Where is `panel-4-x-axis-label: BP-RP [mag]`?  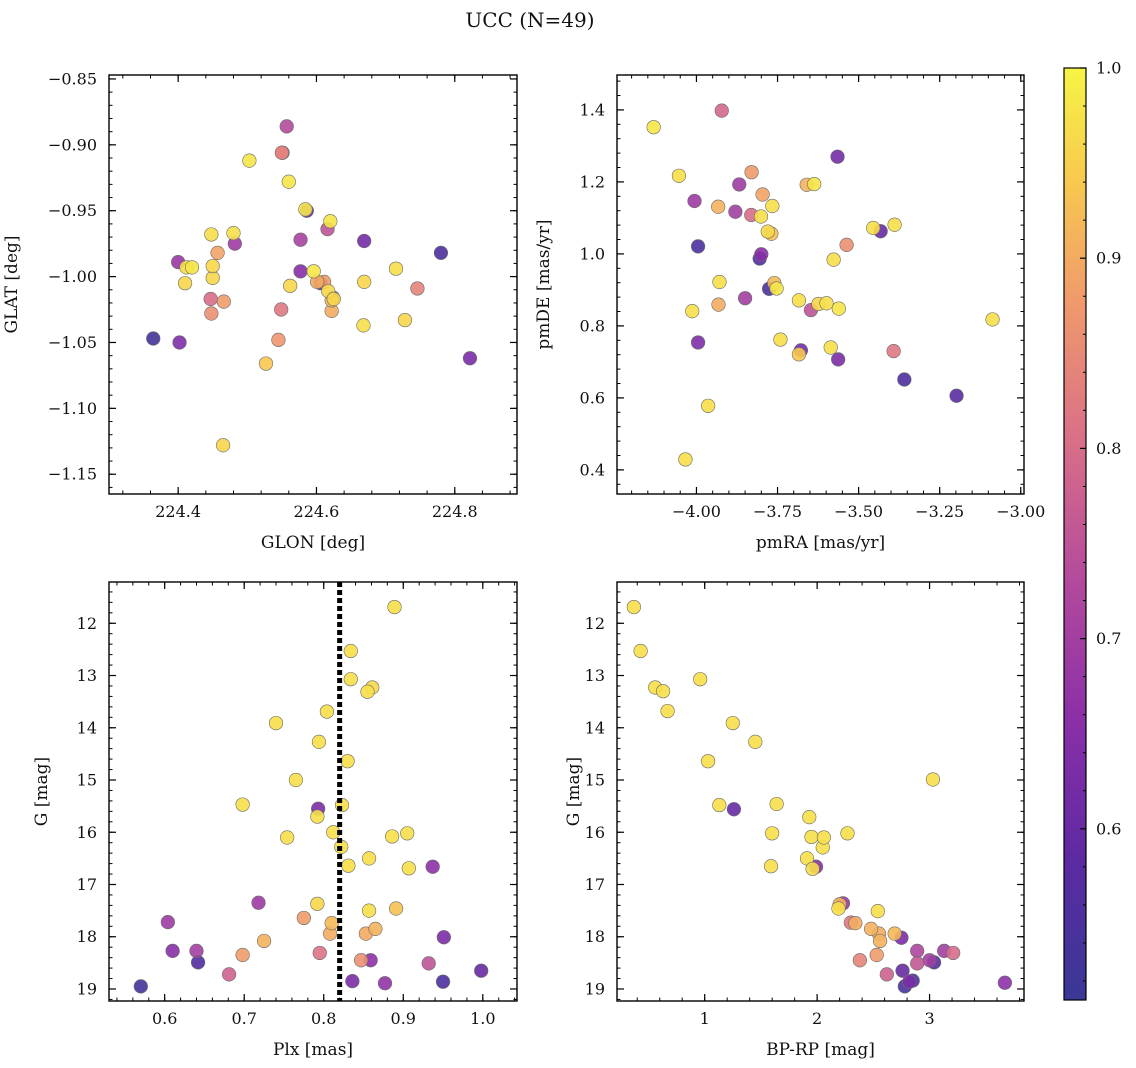 panel-4-x-axis-label: BP-RP [mag] is located at coordinates (820, 1050).